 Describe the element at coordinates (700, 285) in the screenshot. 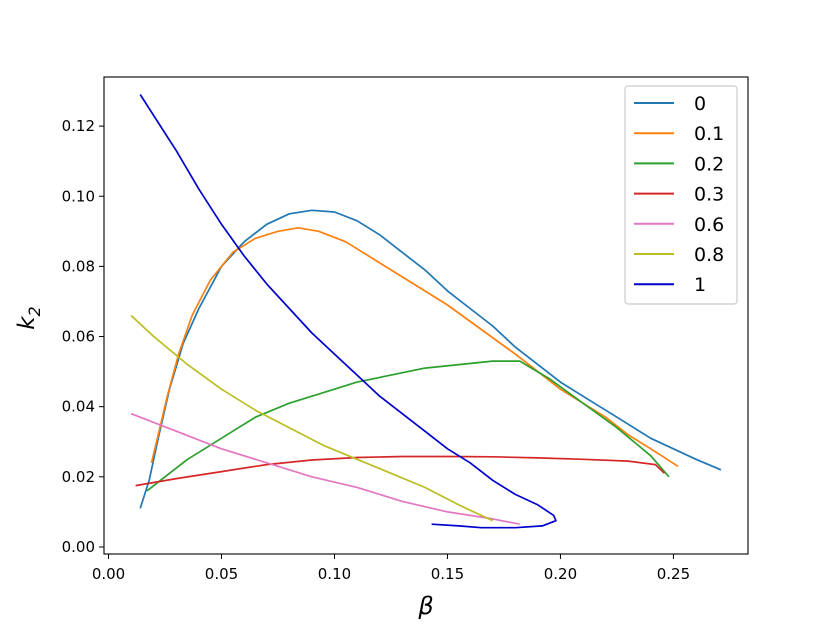

I see `legend-label: 1` at that location.